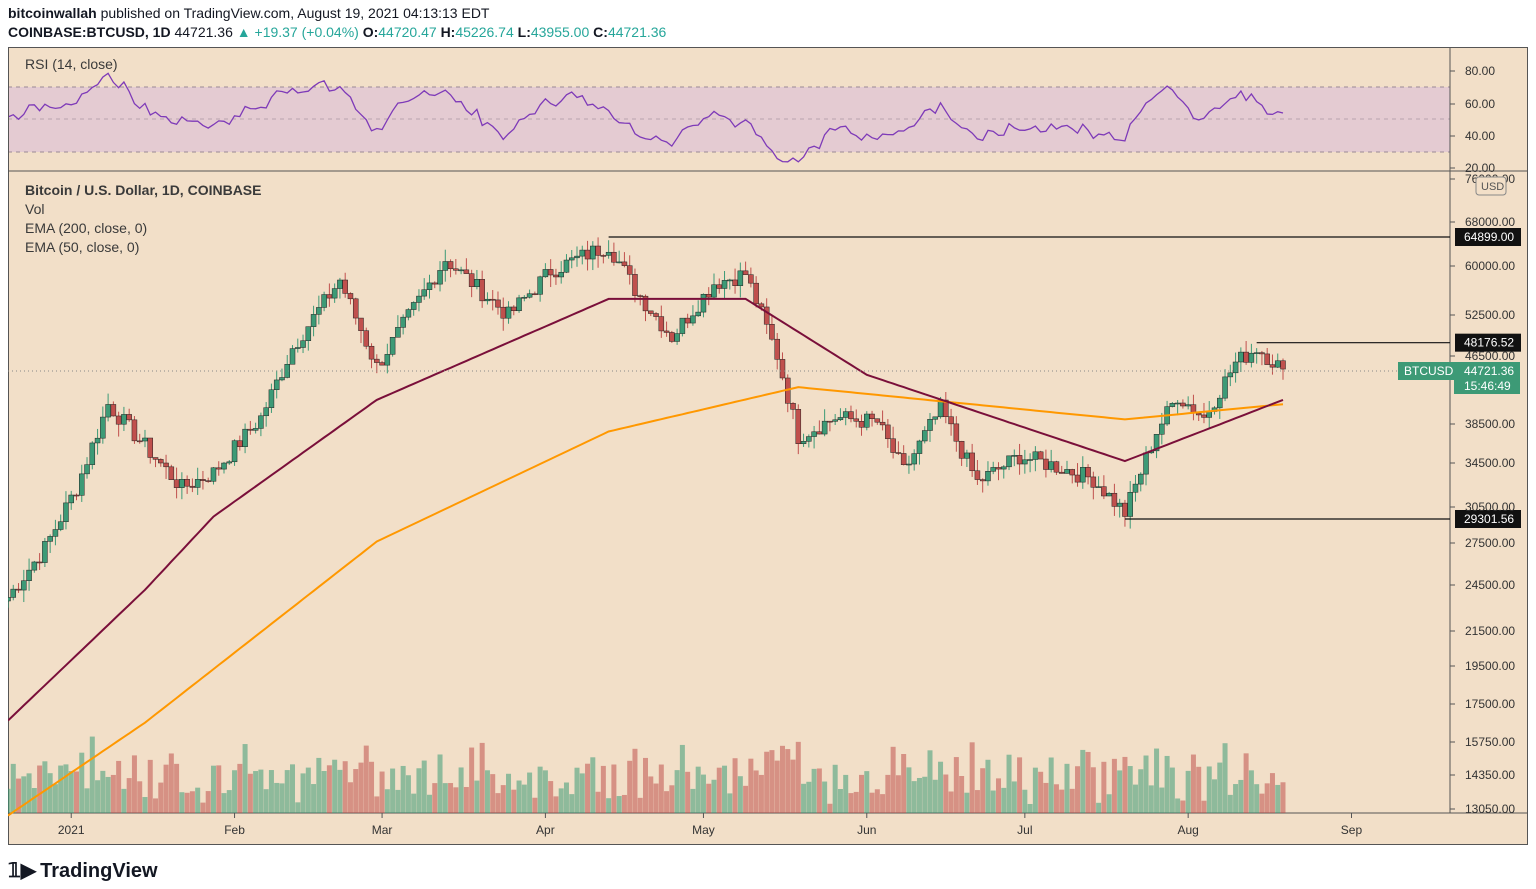 This screenshot has height=889, width=1536. What do you see at coordinates (1024, 830) in the screenshot?
I see `time-tick-label: Jul` at bounding box center [1024, 830].